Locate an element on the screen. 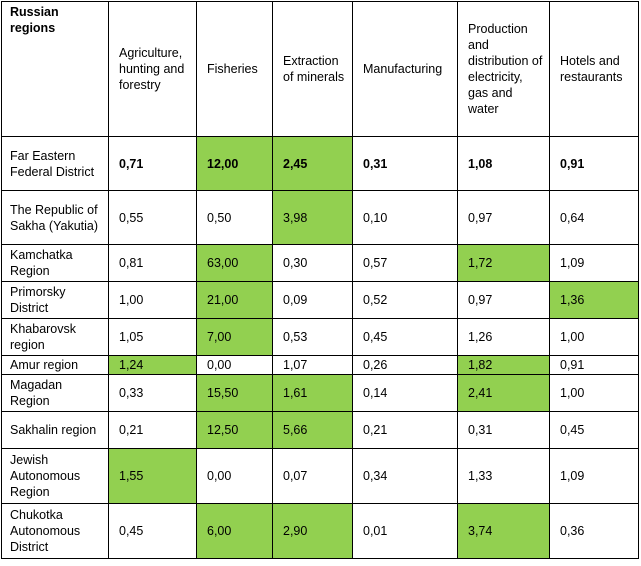 This screenshot has height=566, width=641. value-cell: 1,82 is located at coordinates (503, 365).